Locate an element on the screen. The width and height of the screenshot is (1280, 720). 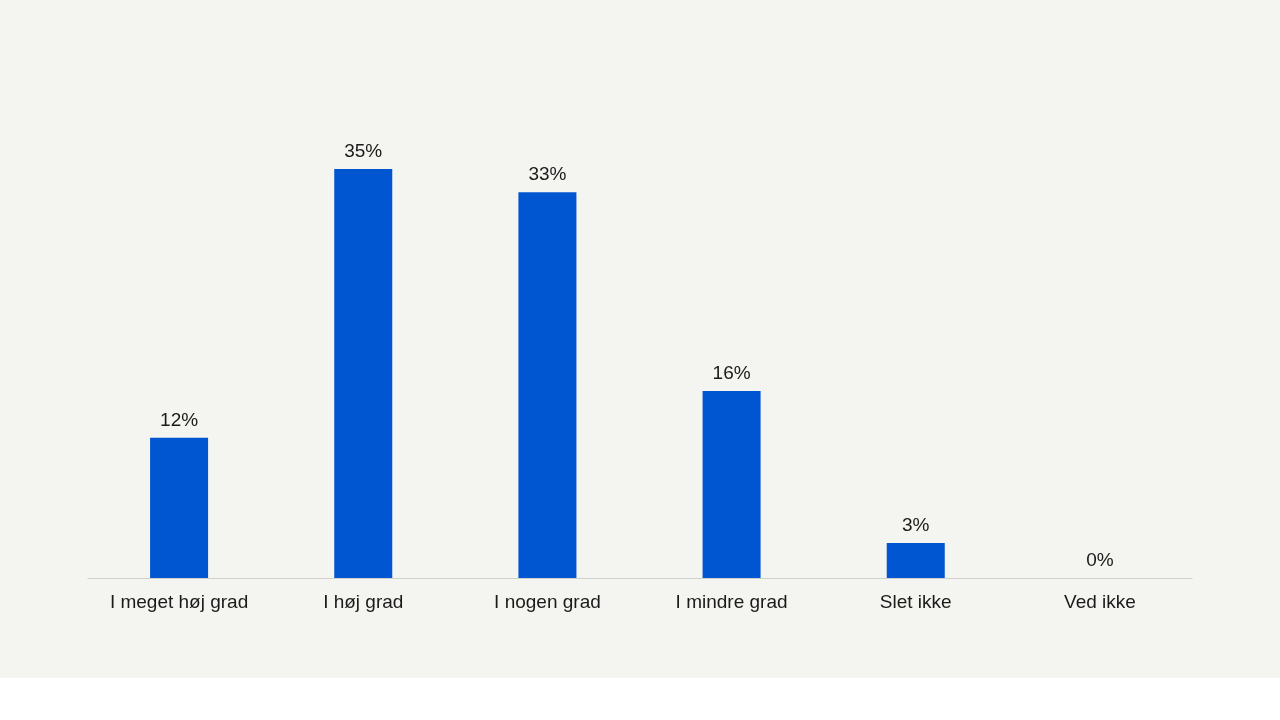
data-label: 0% is located at coordinates (1100, 559).